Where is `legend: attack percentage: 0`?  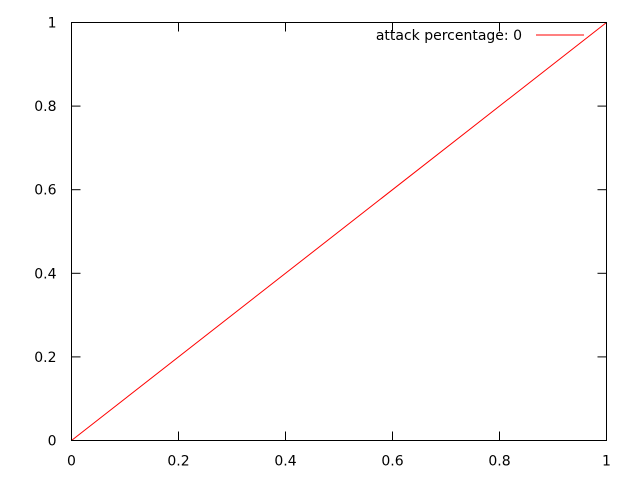 legend: attack percentage: 0 is located at coordinates (480, 36).